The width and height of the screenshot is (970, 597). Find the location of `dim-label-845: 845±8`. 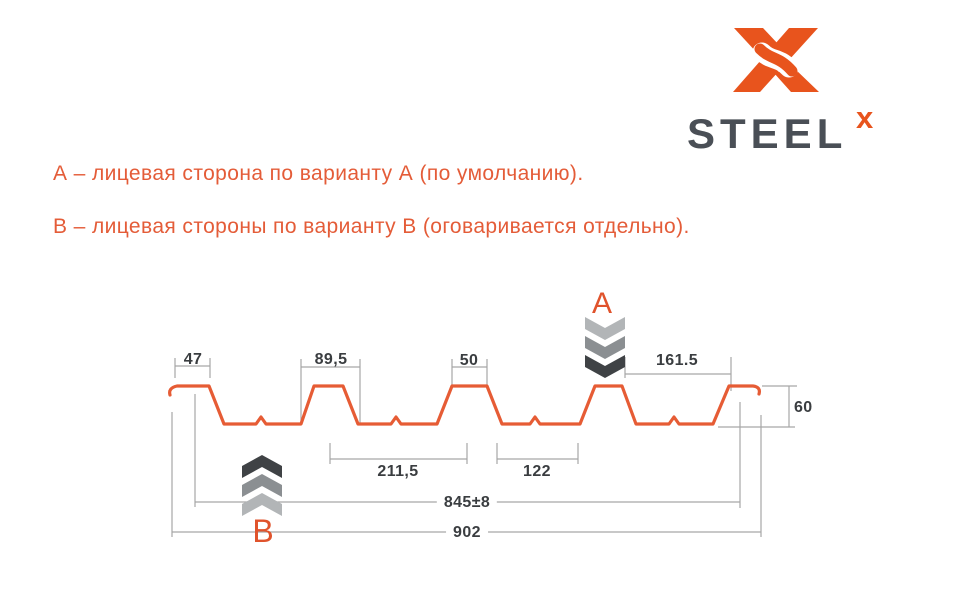

dim-label-845: 845±8 is located at coordinates (467, 503).